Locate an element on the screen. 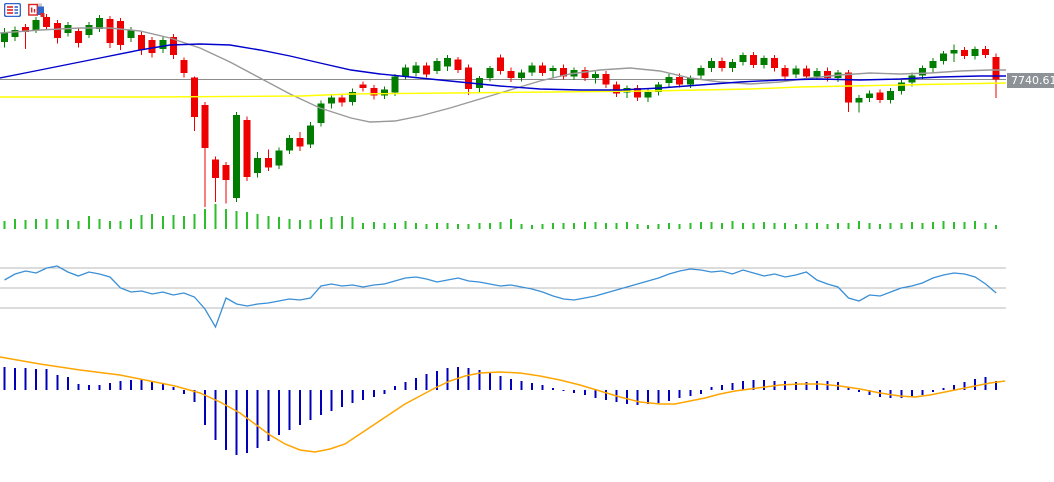 The image size is (1054, 482). chart-type-switch-icon is located at coordinates (36, 10).